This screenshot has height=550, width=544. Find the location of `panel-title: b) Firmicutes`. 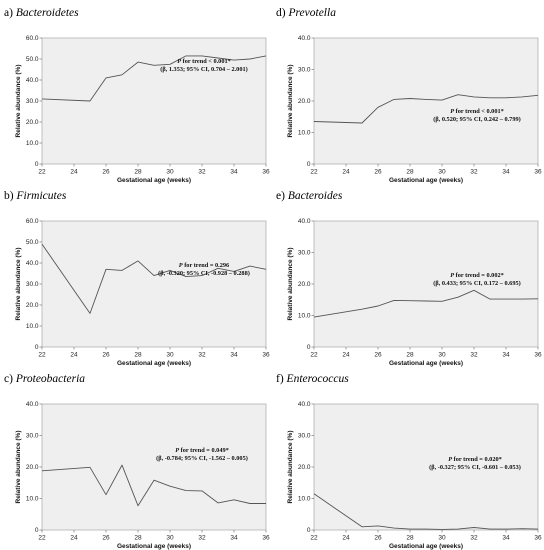

panel-title: b) Firmicutes is located at coordinates (35, 196).